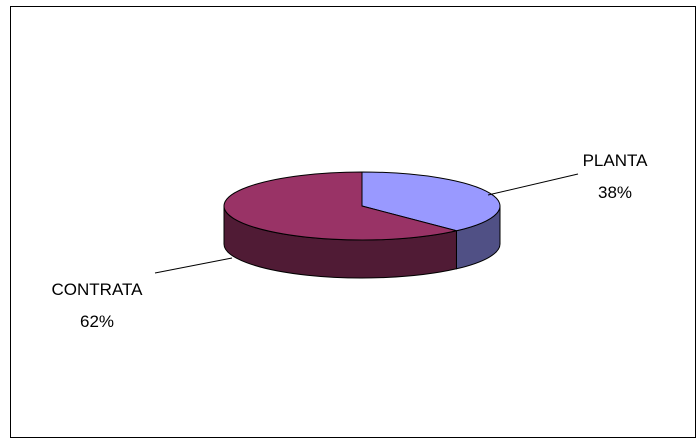 This screenshot has width=700, height=440. Describe the element at coordinates (533, 184) in the screenshot. I see `leader-line-planta` at that location.